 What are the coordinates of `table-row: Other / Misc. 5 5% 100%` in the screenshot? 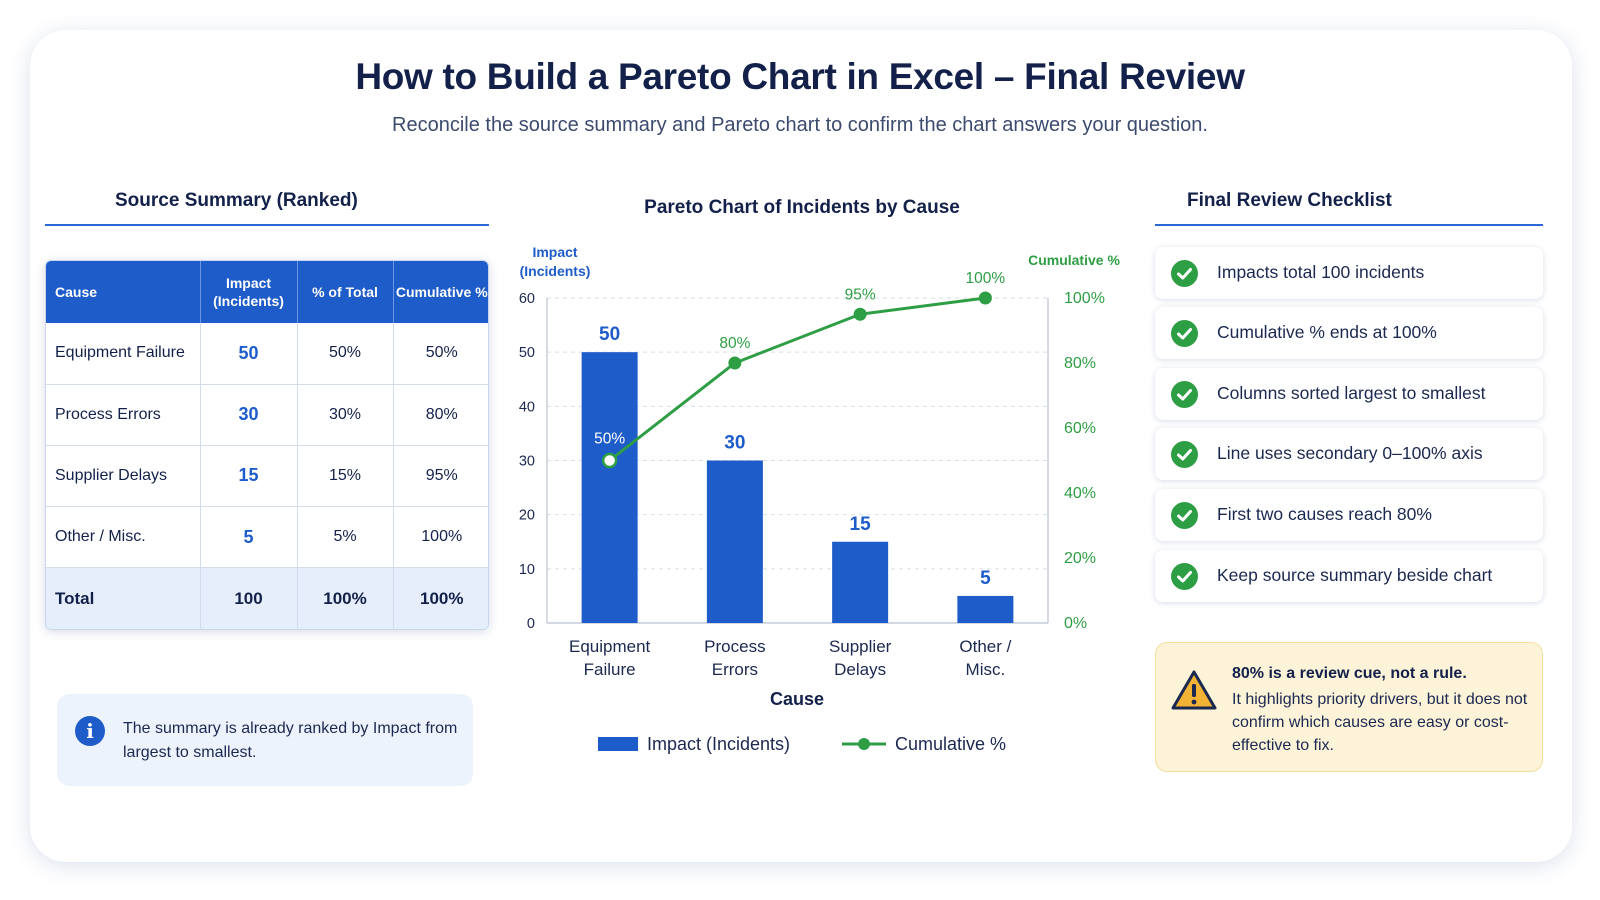 It's located at (267, 537).